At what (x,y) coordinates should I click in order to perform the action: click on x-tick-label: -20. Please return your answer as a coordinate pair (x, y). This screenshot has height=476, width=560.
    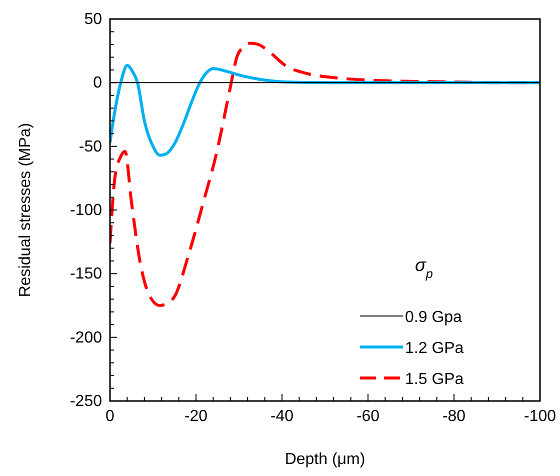
    Looking at the image, I should click on (196, 416).